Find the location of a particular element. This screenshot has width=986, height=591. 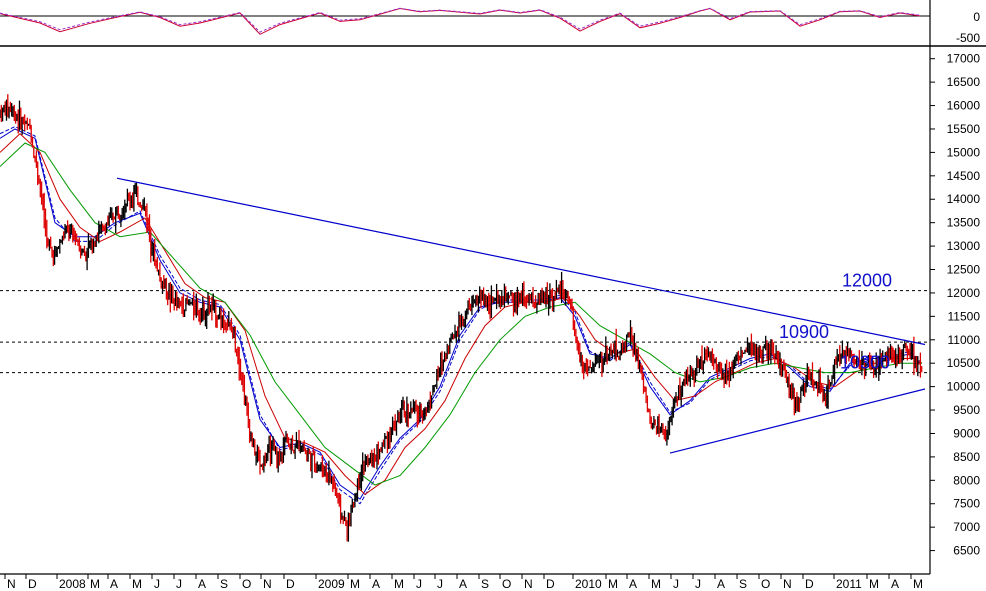

x-label-29: J is located at coordinates (698, 584).